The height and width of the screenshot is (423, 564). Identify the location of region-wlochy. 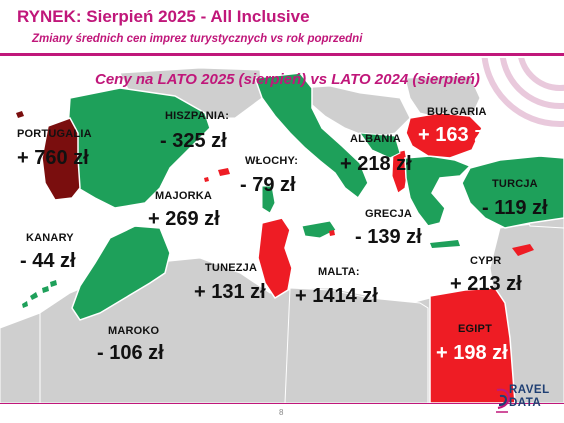
(311, 136).